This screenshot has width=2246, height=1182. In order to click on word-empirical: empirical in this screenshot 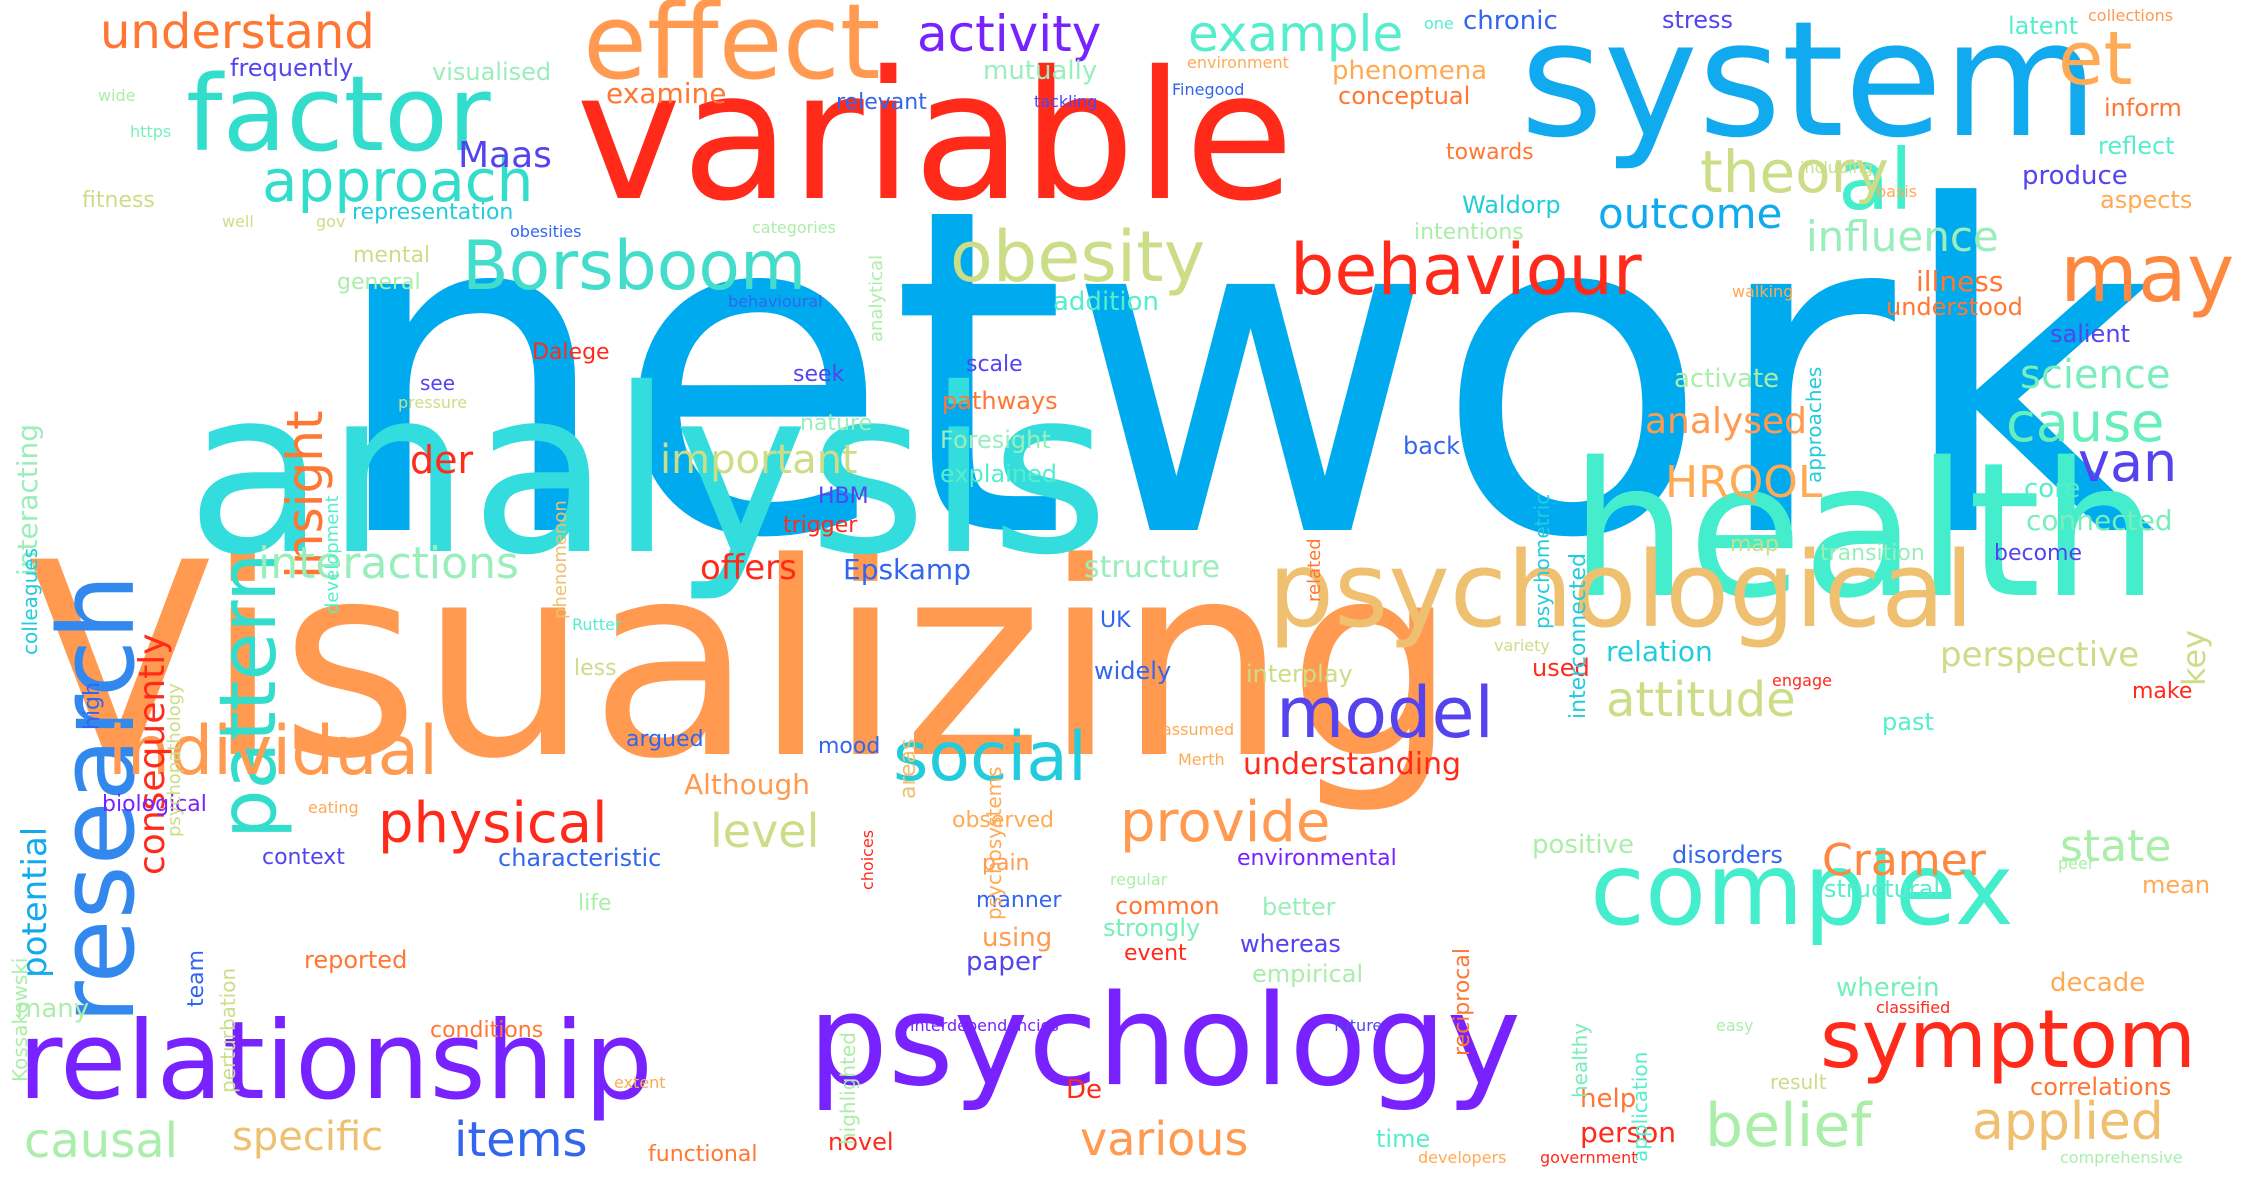, I will do `click(1308, 974)`.